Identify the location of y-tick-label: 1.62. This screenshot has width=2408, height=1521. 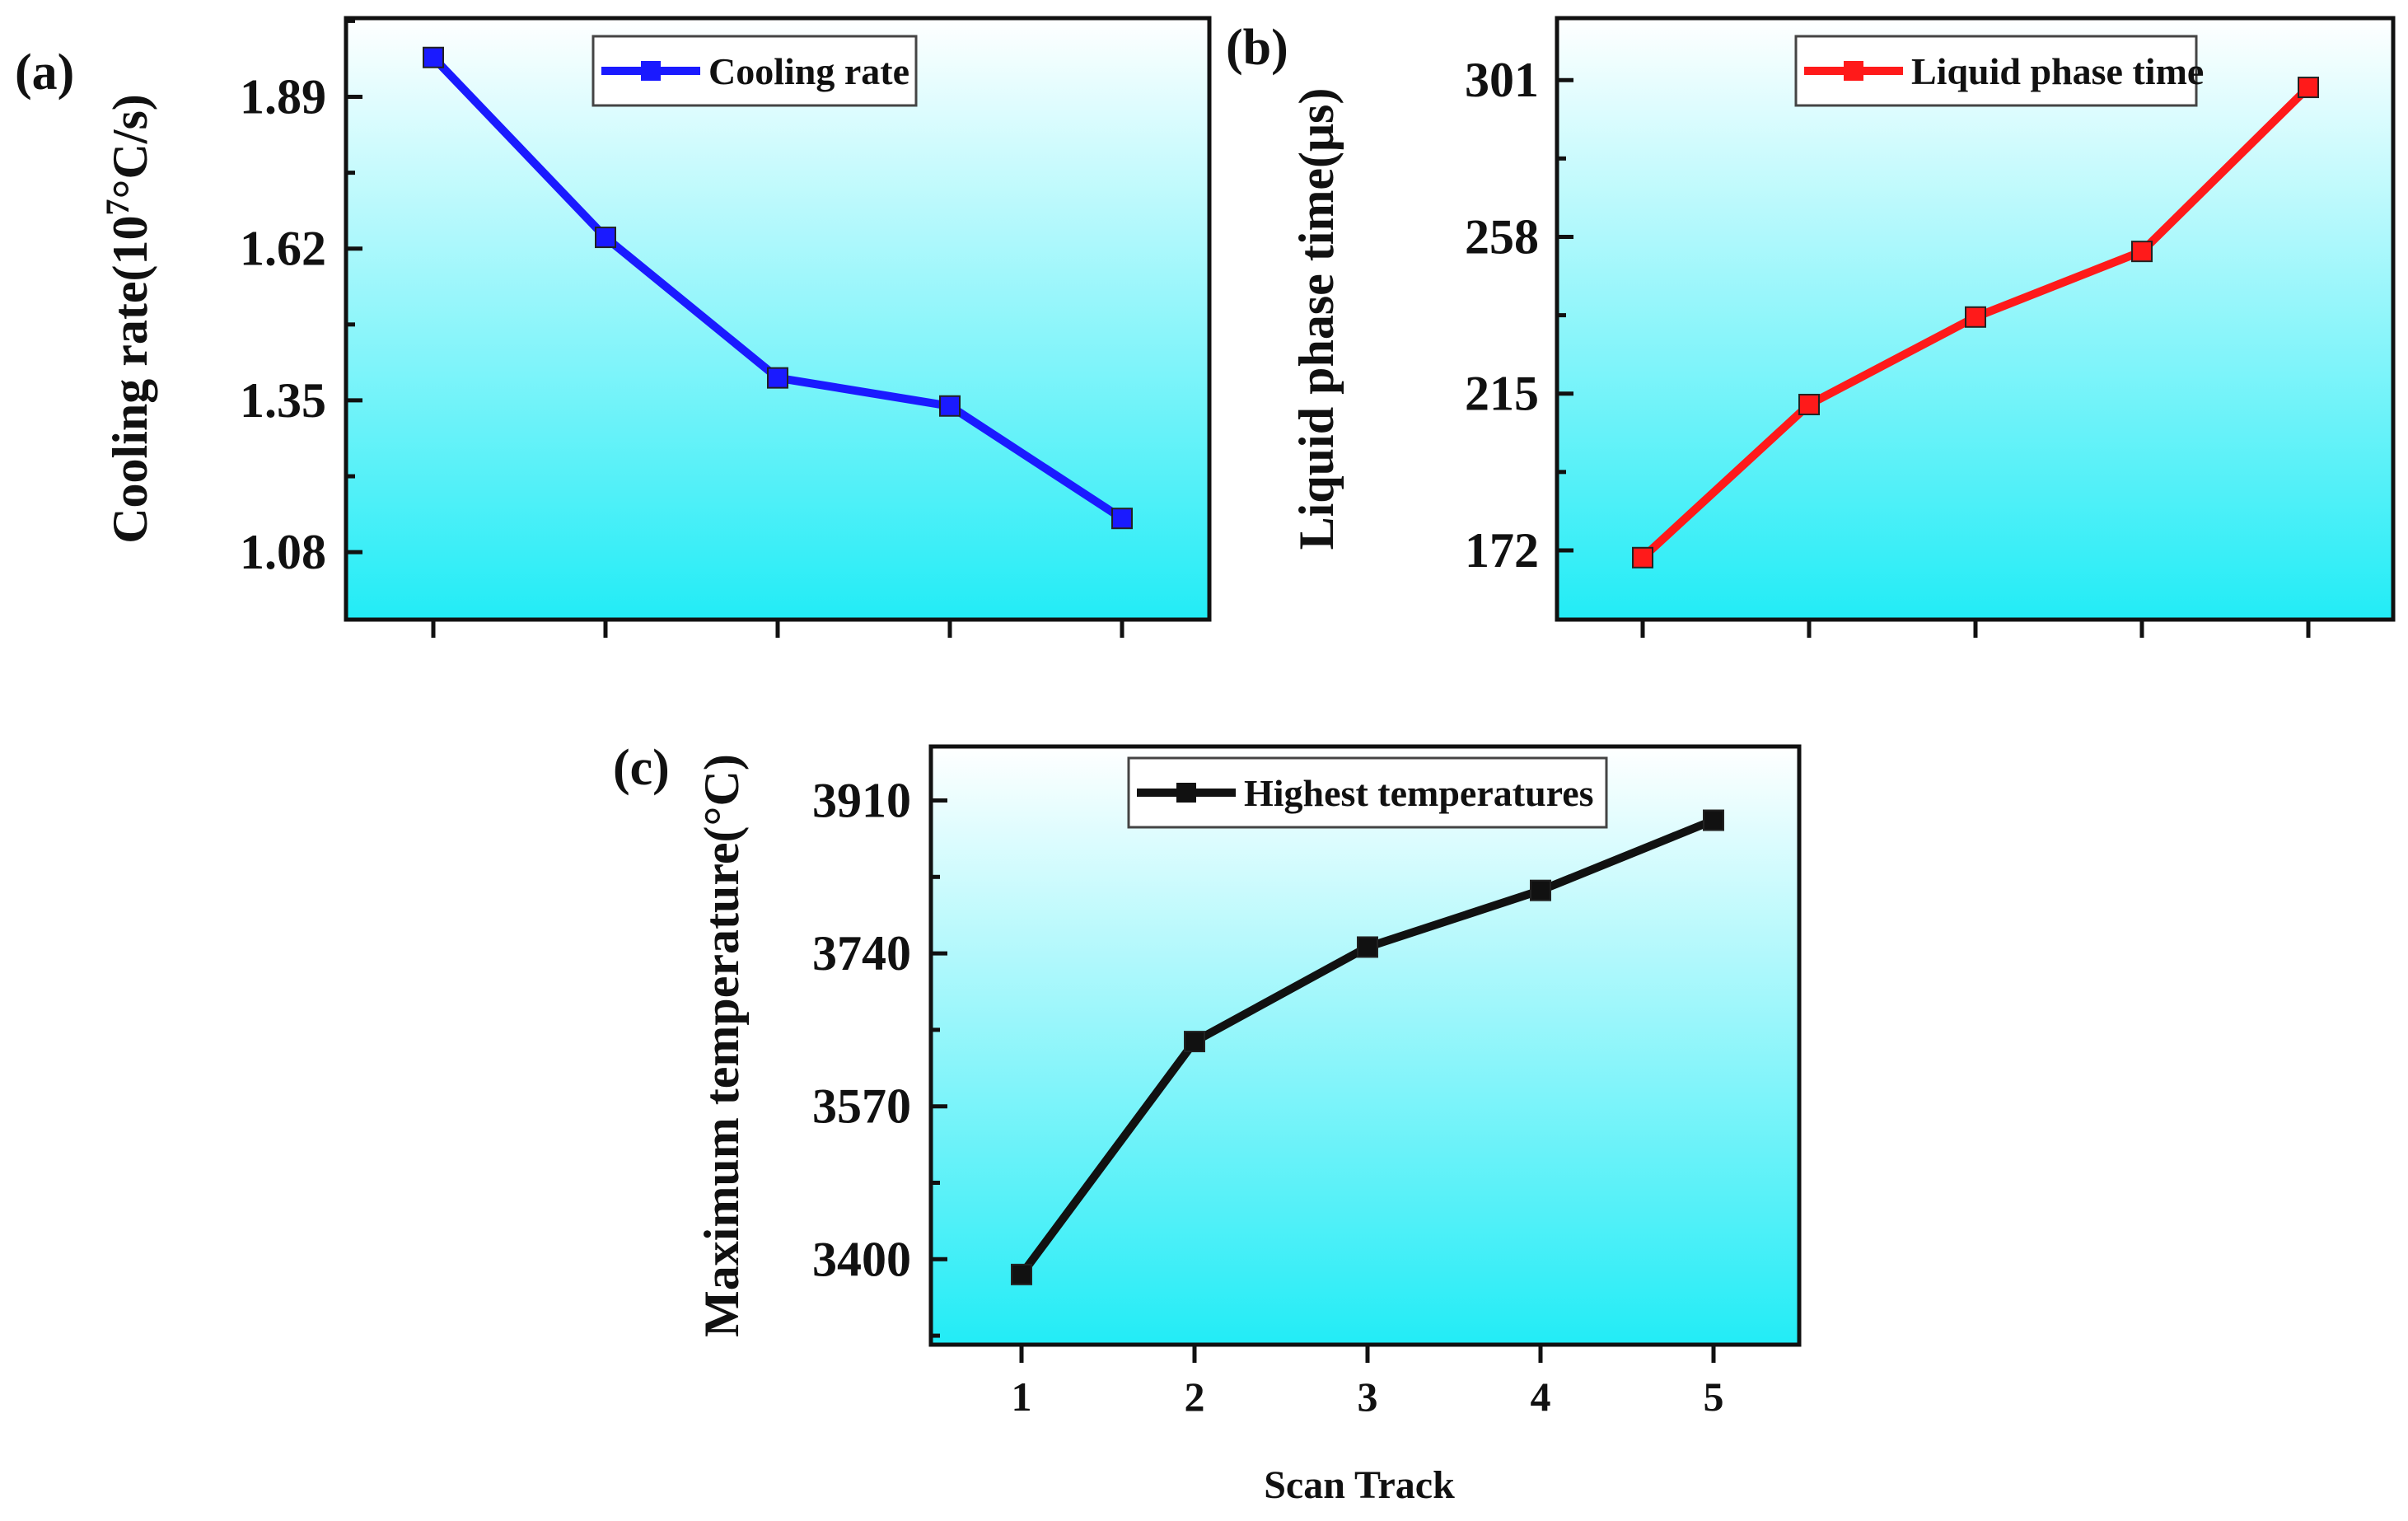
(283, 249).